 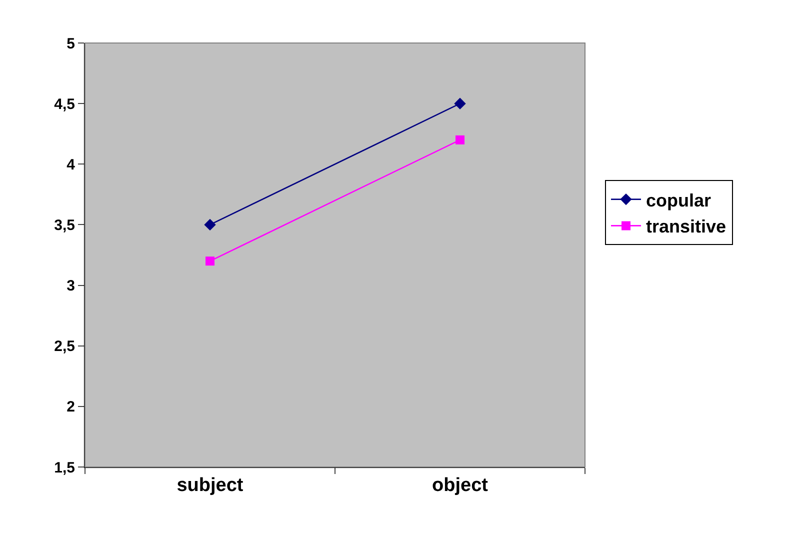 What do you see at coordinates (64, 104) in the screenshot?
I see `y-tick-label: 4,5` at bounding box center [64, 104].